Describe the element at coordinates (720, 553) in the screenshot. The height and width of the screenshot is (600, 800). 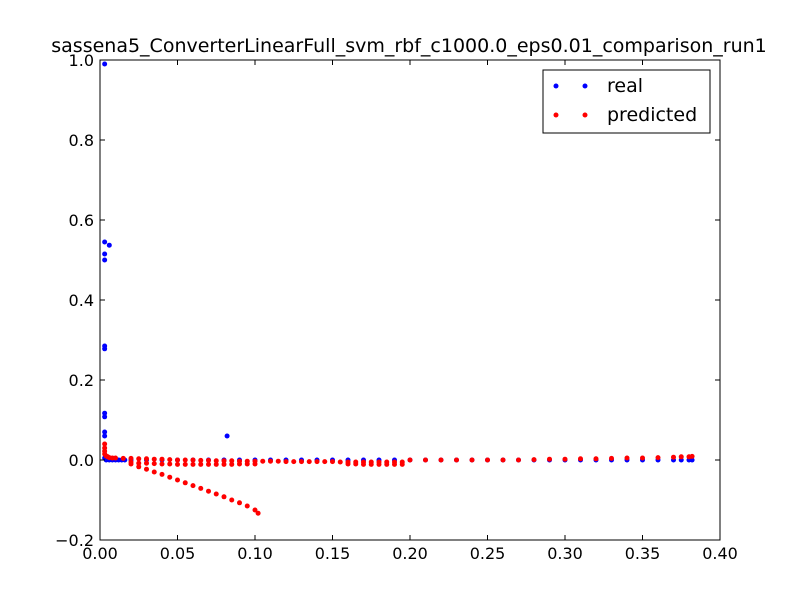
I see `x-tick-label: 0.40` at that location.